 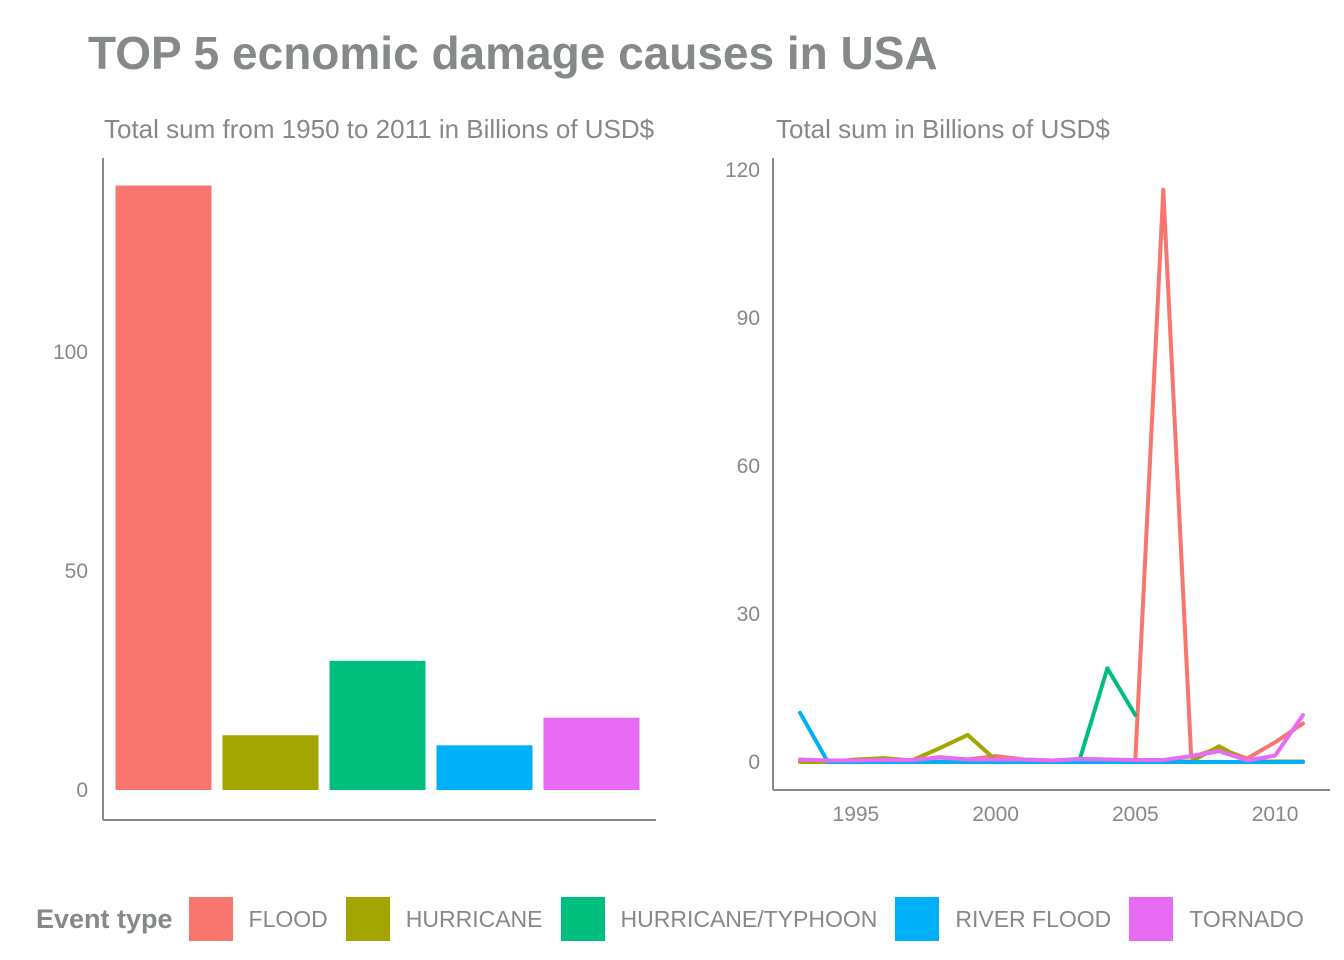 I want to click on legend-label-flood: FLOOD, so click(x=288, y=918).